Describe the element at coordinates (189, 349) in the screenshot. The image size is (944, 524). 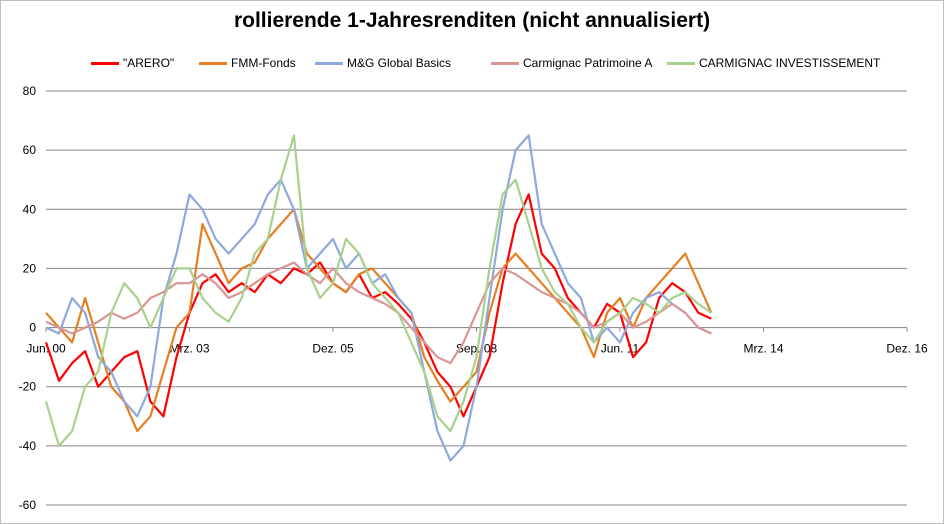
I see `x-tick-label: Mrz. 03` at that location.